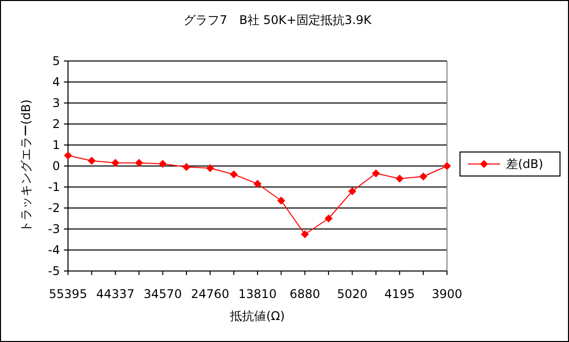 The width and height of the screenshot is (569, 342). What do you see at coordinates (54, 271) in the screenshot?
I see `y-tick-label: -5` at bounding box center [54, 271].